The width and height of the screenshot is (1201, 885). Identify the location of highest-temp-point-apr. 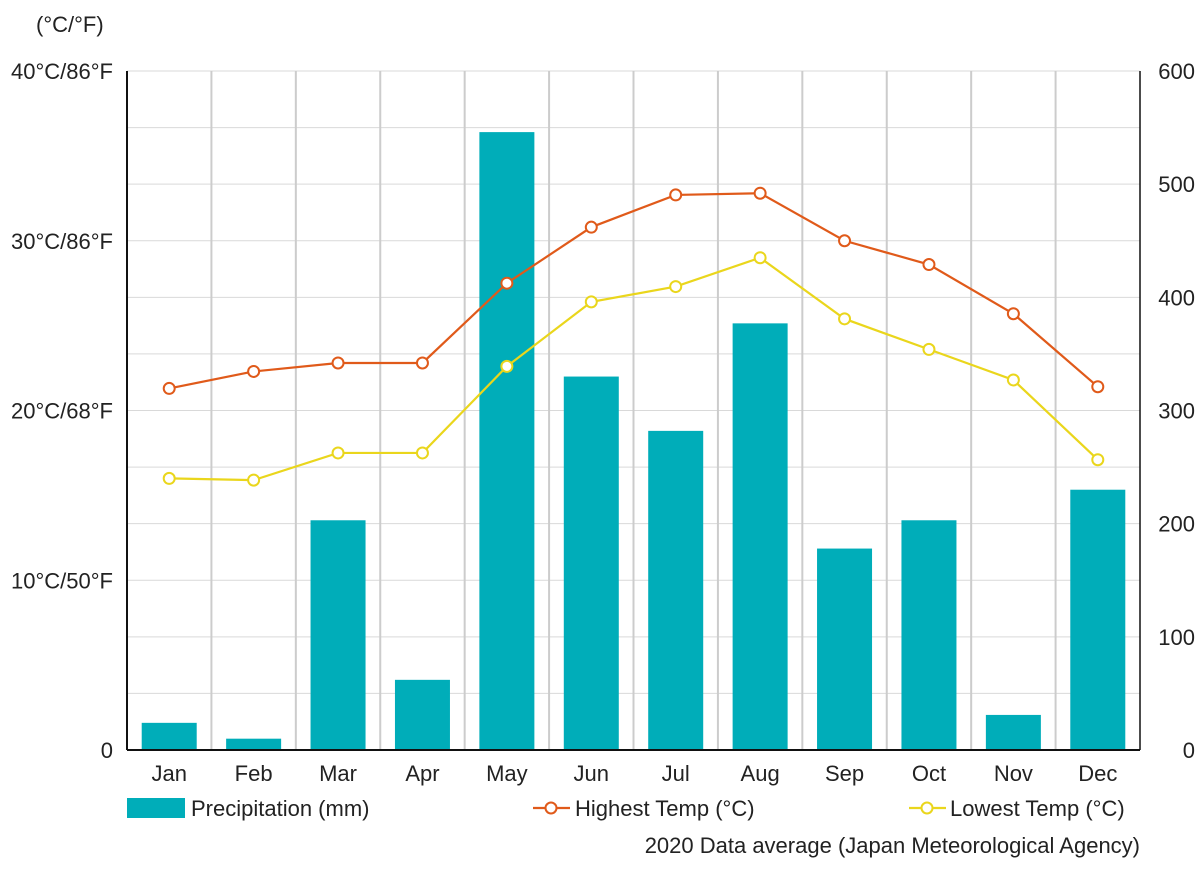
(422, 363).